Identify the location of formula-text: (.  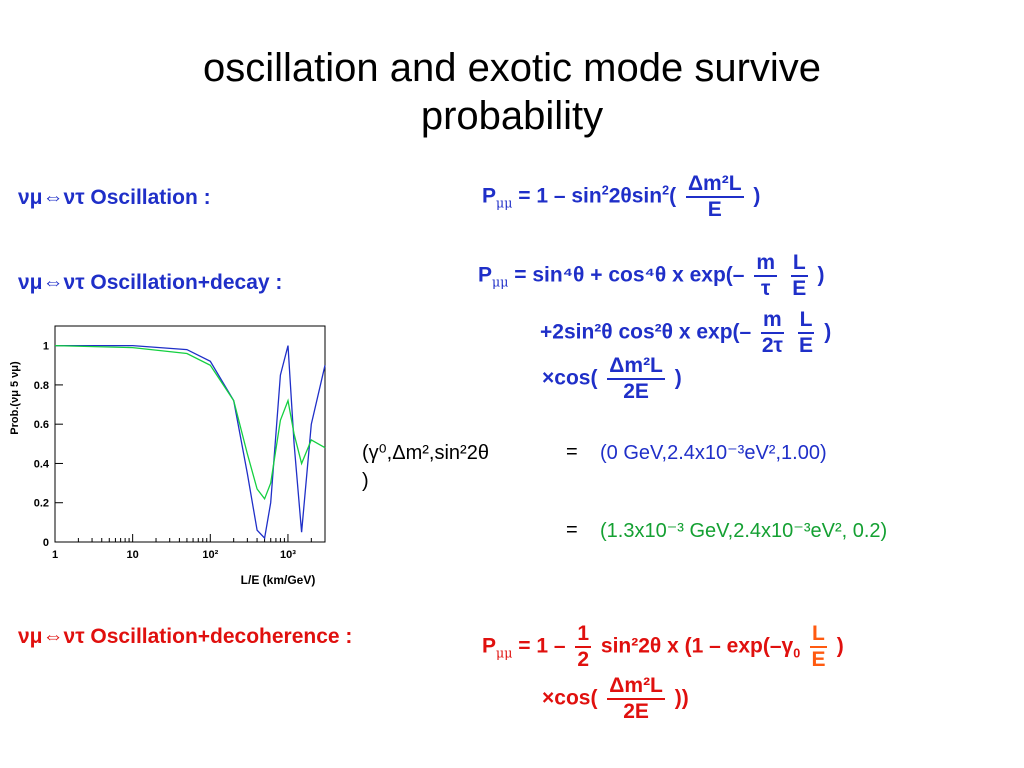
(673, 196).